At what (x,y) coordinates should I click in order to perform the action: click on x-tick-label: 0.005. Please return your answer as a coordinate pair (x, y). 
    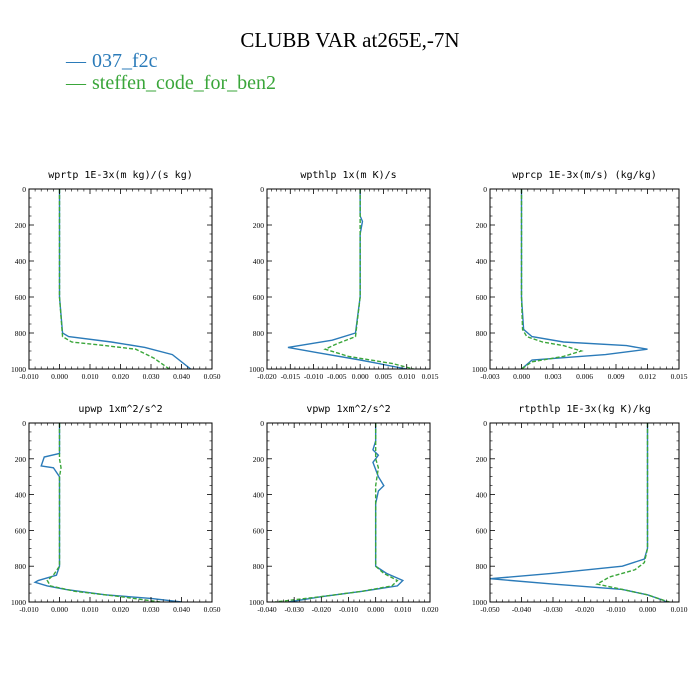
    Looking at the image, I should click on (383, 376).